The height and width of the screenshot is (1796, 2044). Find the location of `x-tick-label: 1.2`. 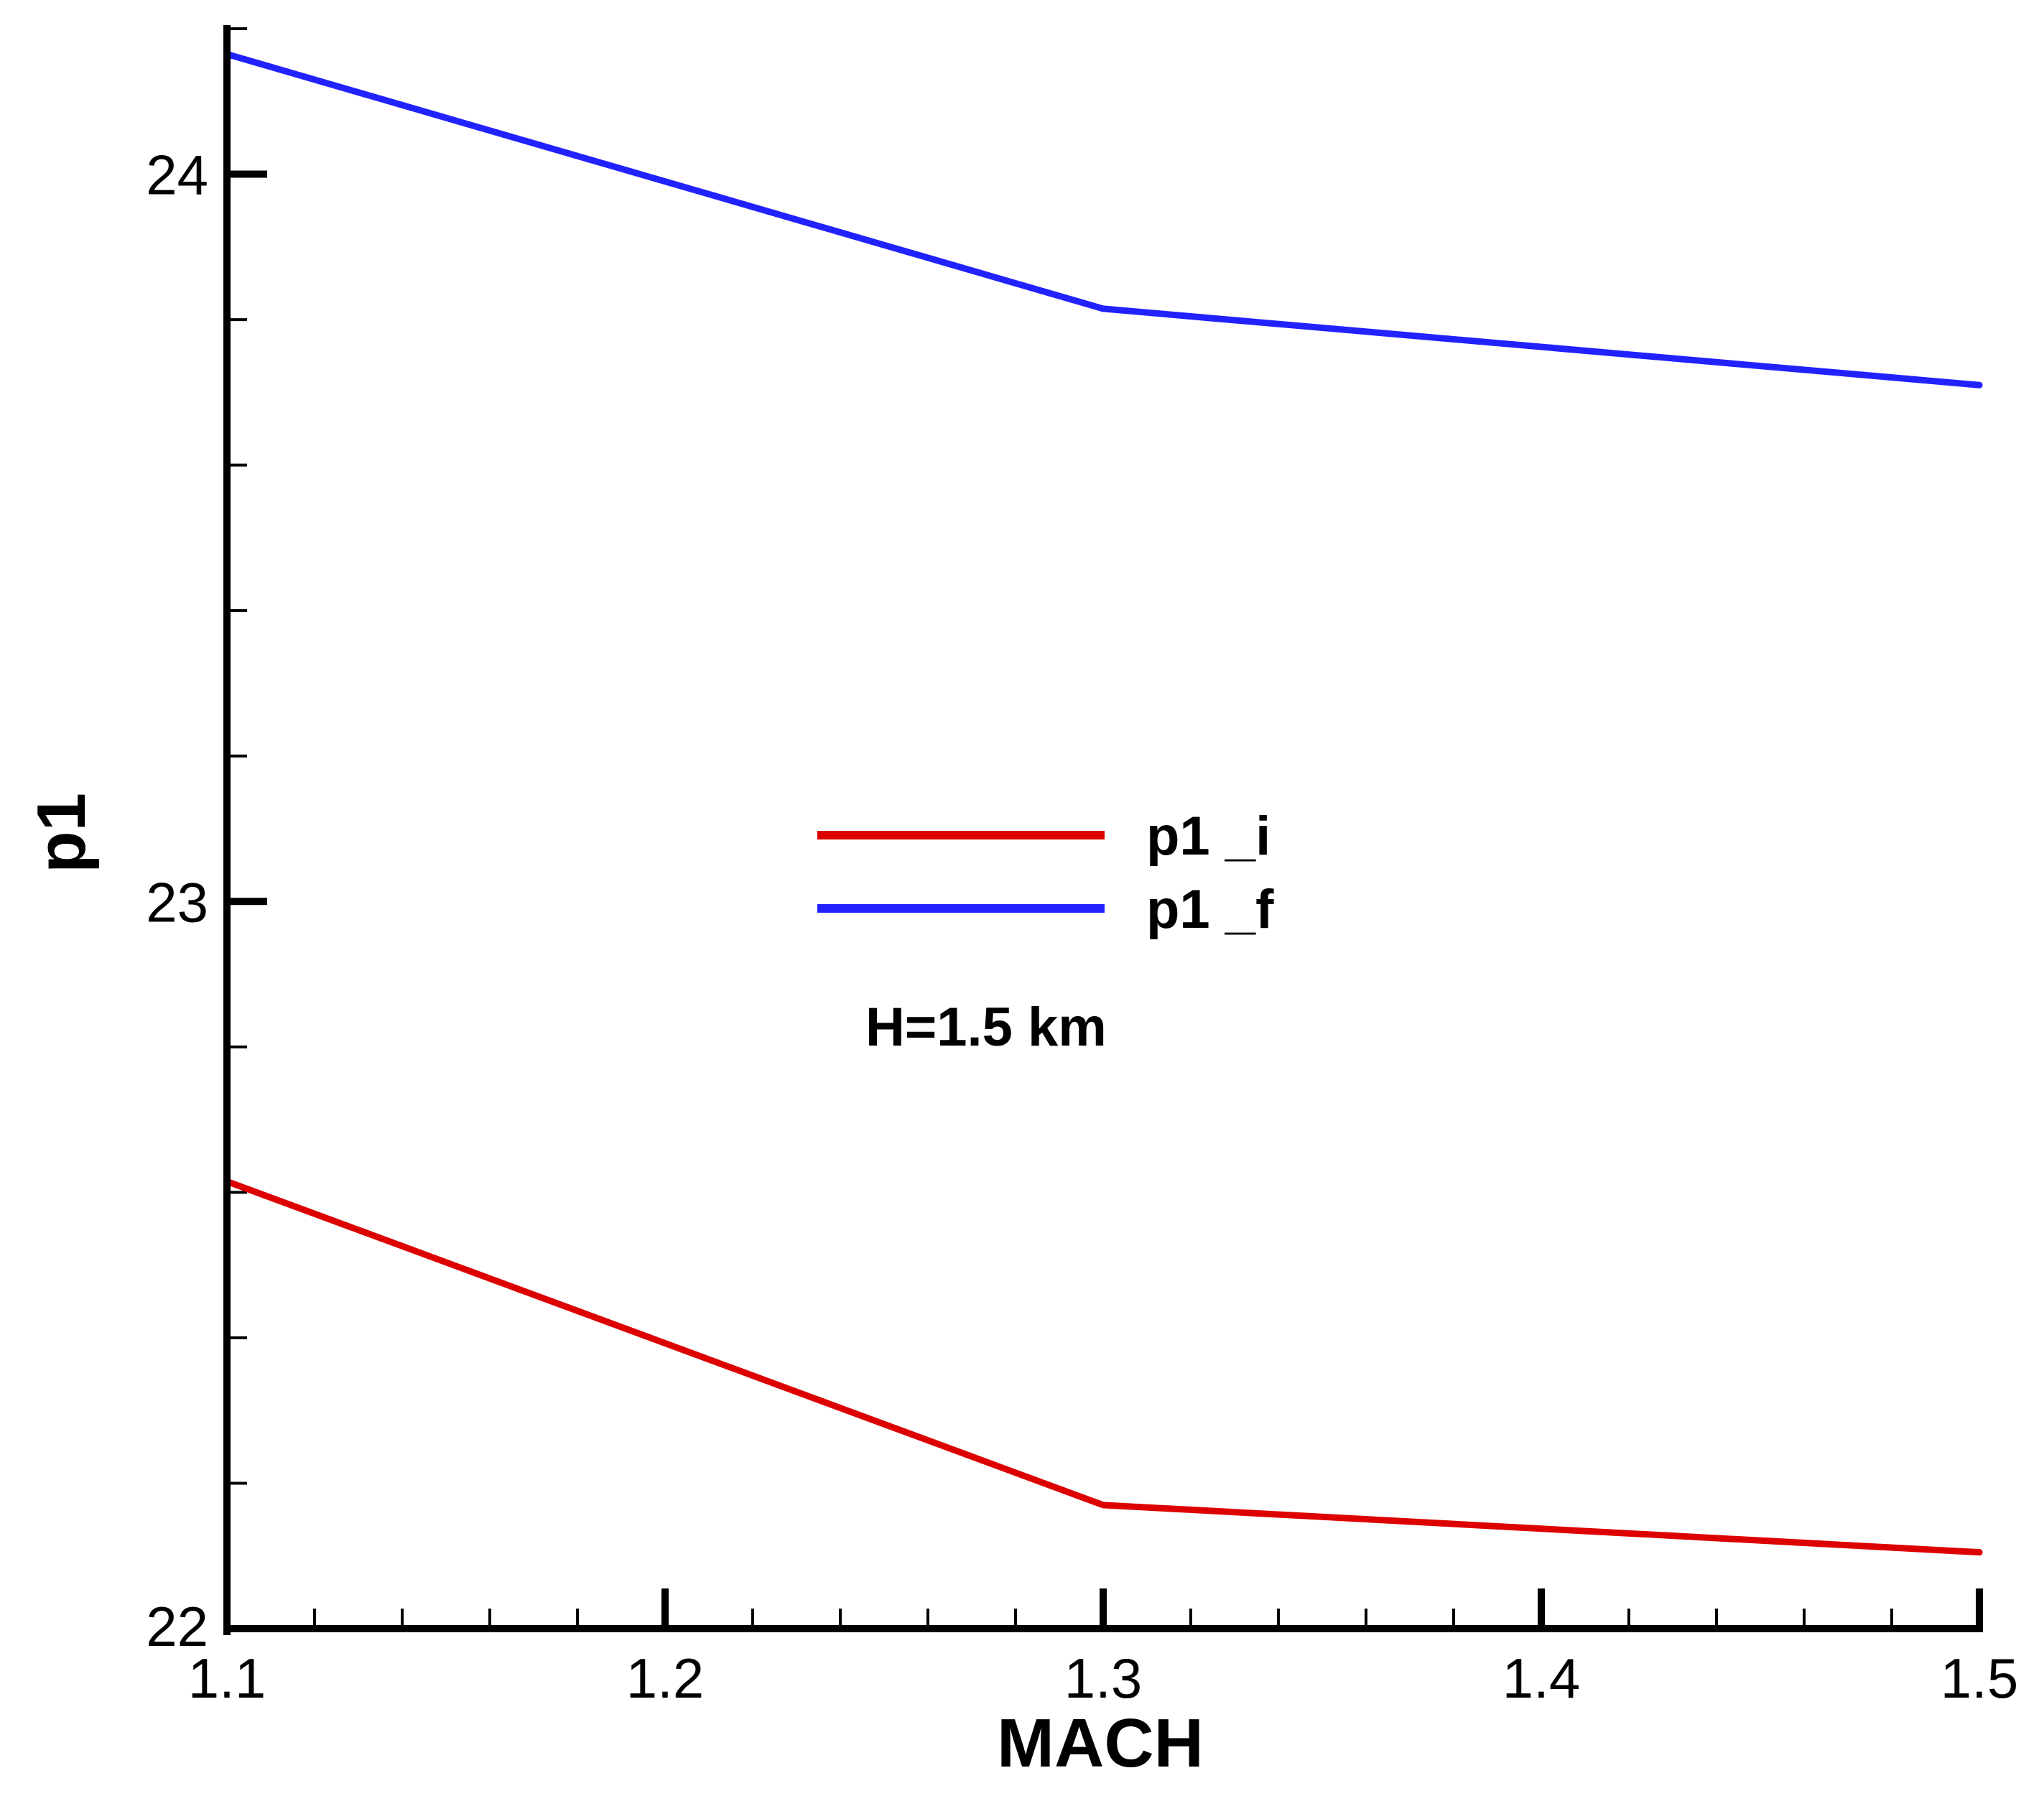

x-tick-label: 1.2 is located at coordinates (665, 1678).